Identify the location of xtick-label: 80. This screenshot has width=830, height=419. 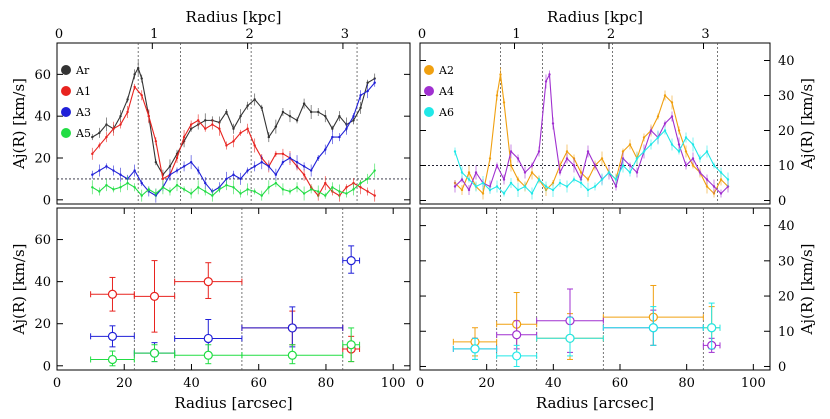
(326, 383).